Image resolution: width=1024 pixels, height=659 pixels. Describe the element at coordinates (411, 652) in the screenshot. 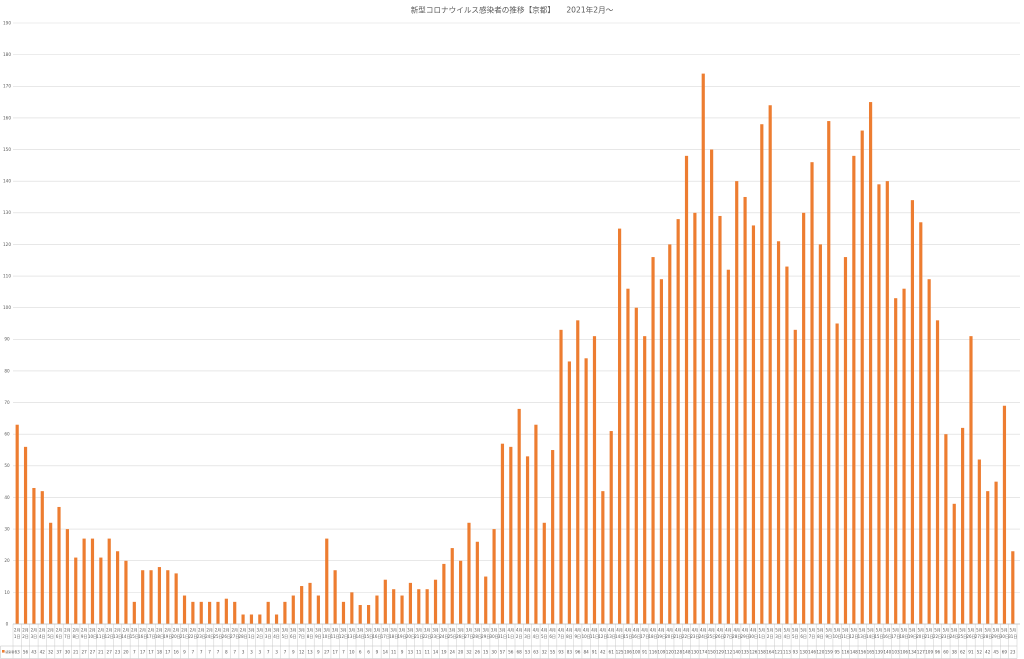

I see `table-value: 13` at that location.